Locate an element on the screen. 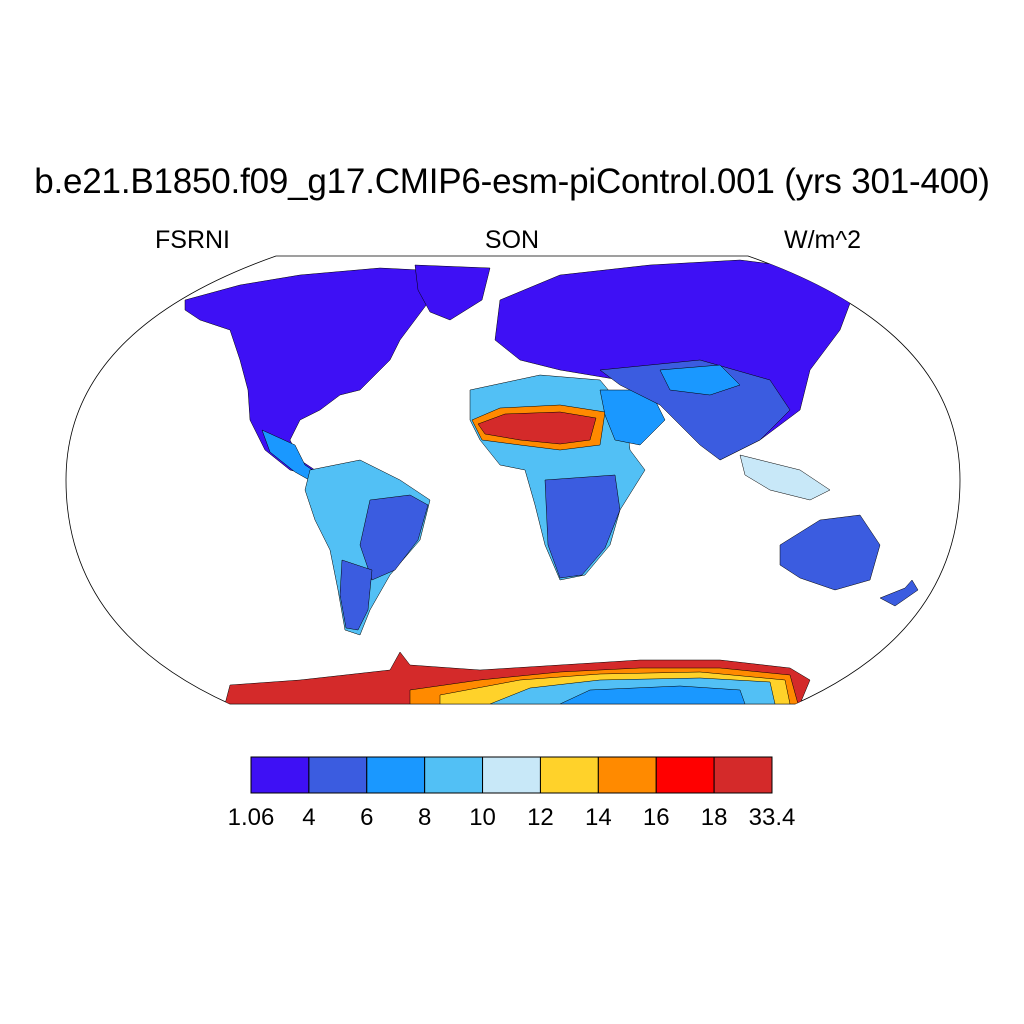 The width and height of the screenshot is (1024, 1024). colorbar-tick-label: 18 is located at coordinates (714, 817).